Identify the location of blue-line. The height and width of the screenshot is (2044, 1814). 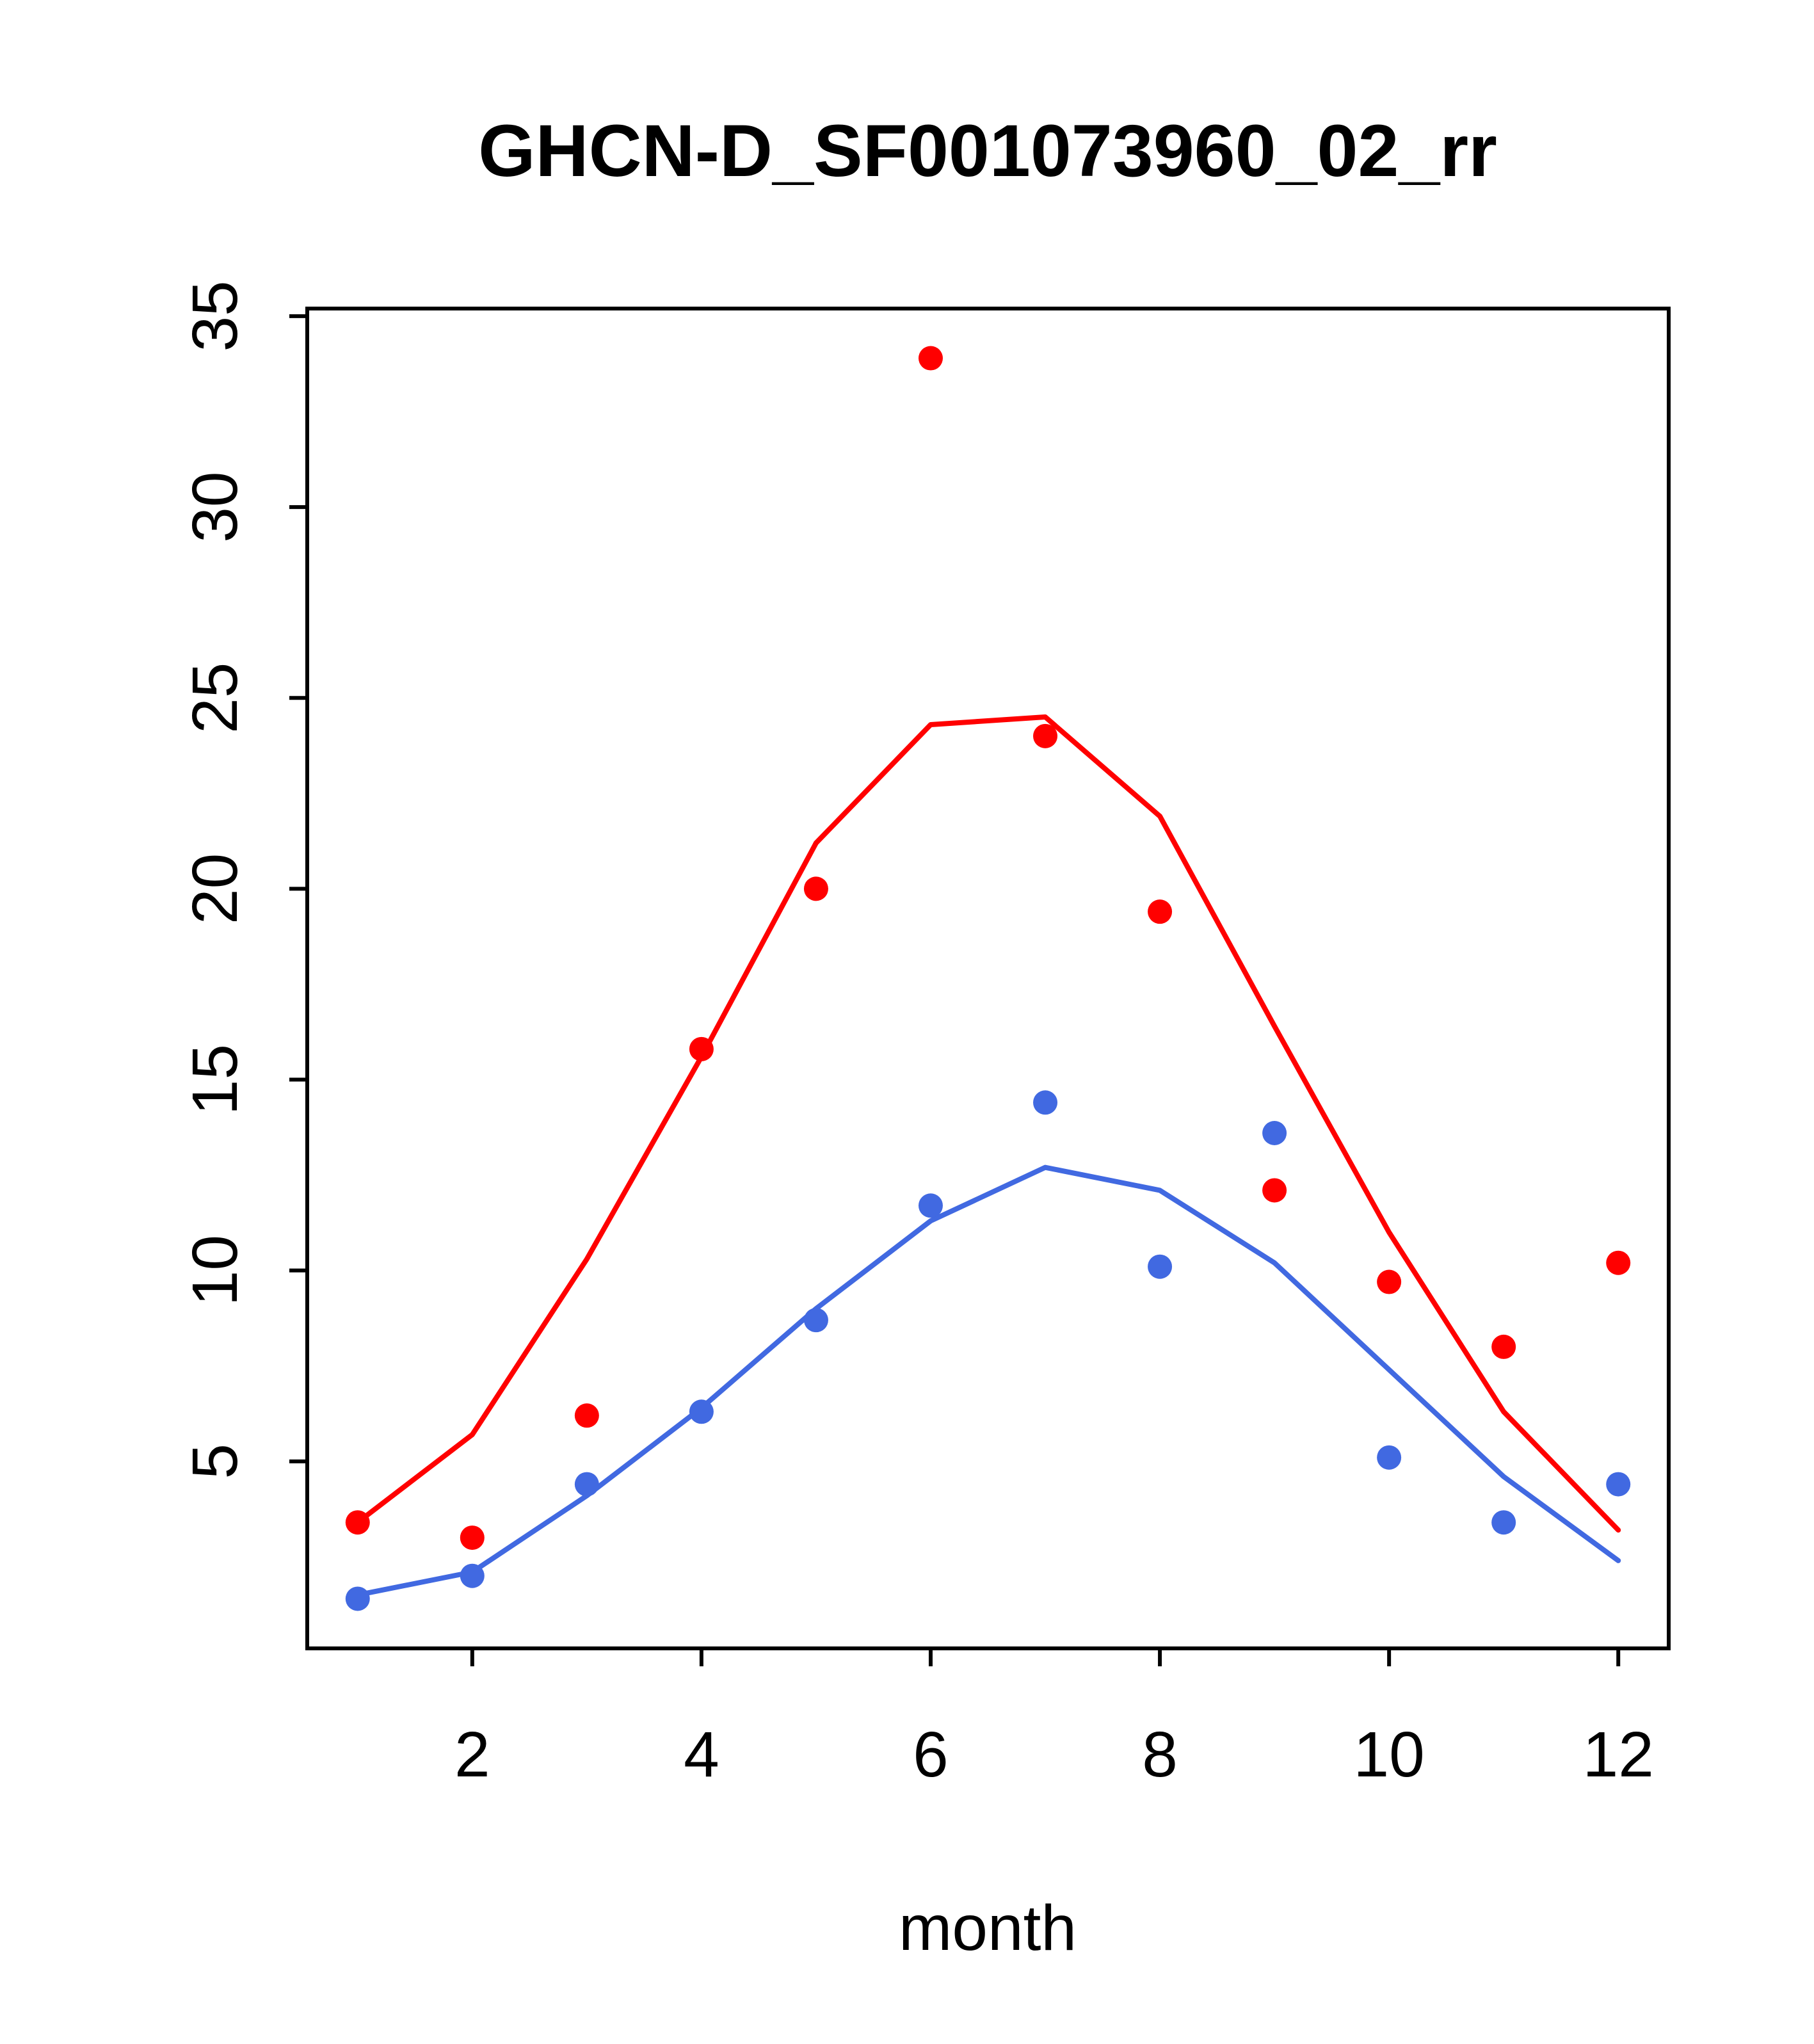
(988, 1381).